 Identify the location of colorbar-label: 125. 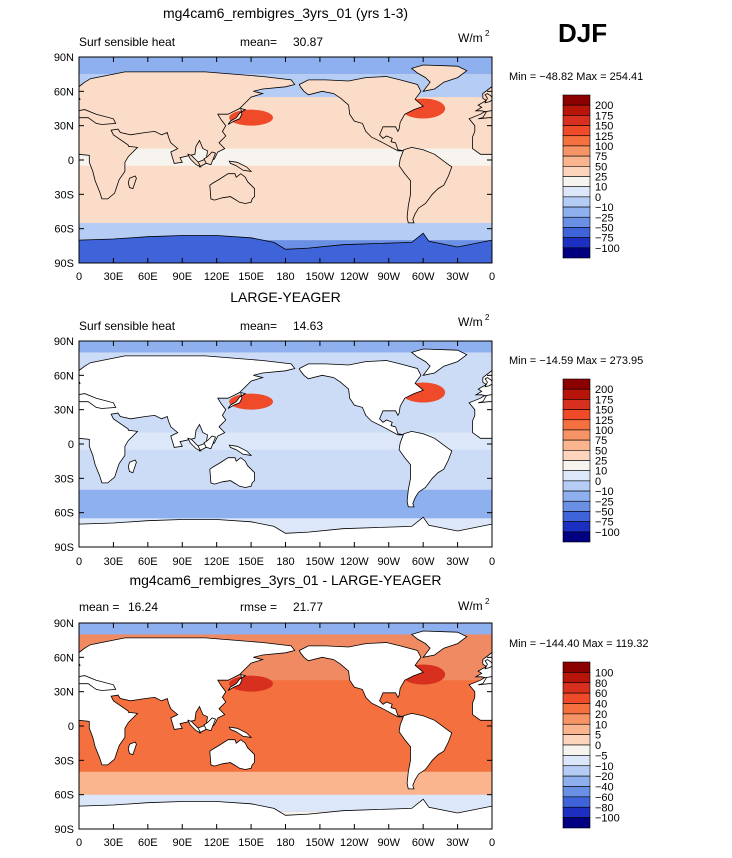
(604, 137).